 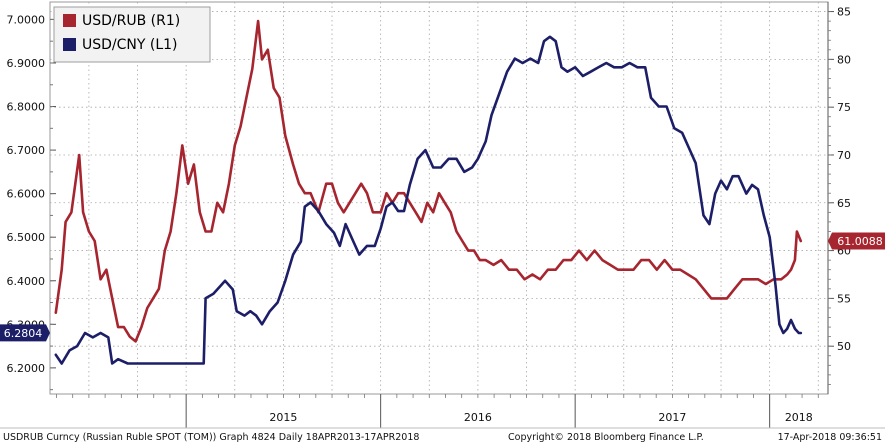 What do you see at coordinates (26, 194) in the screenshot?
I see `left-tick-label-4: 6.6000` at bounding box center [26, 194].